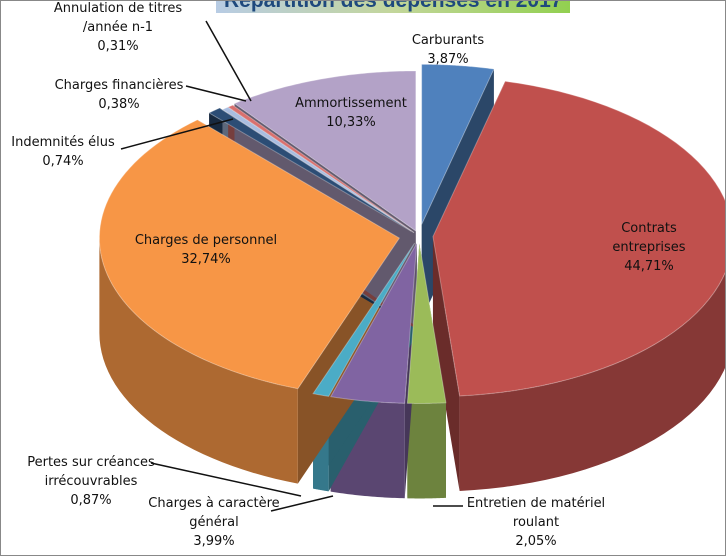  Describe the element at coordinates (448, 59) in the screenshot. I see `label-value: 3,87%` at that location.